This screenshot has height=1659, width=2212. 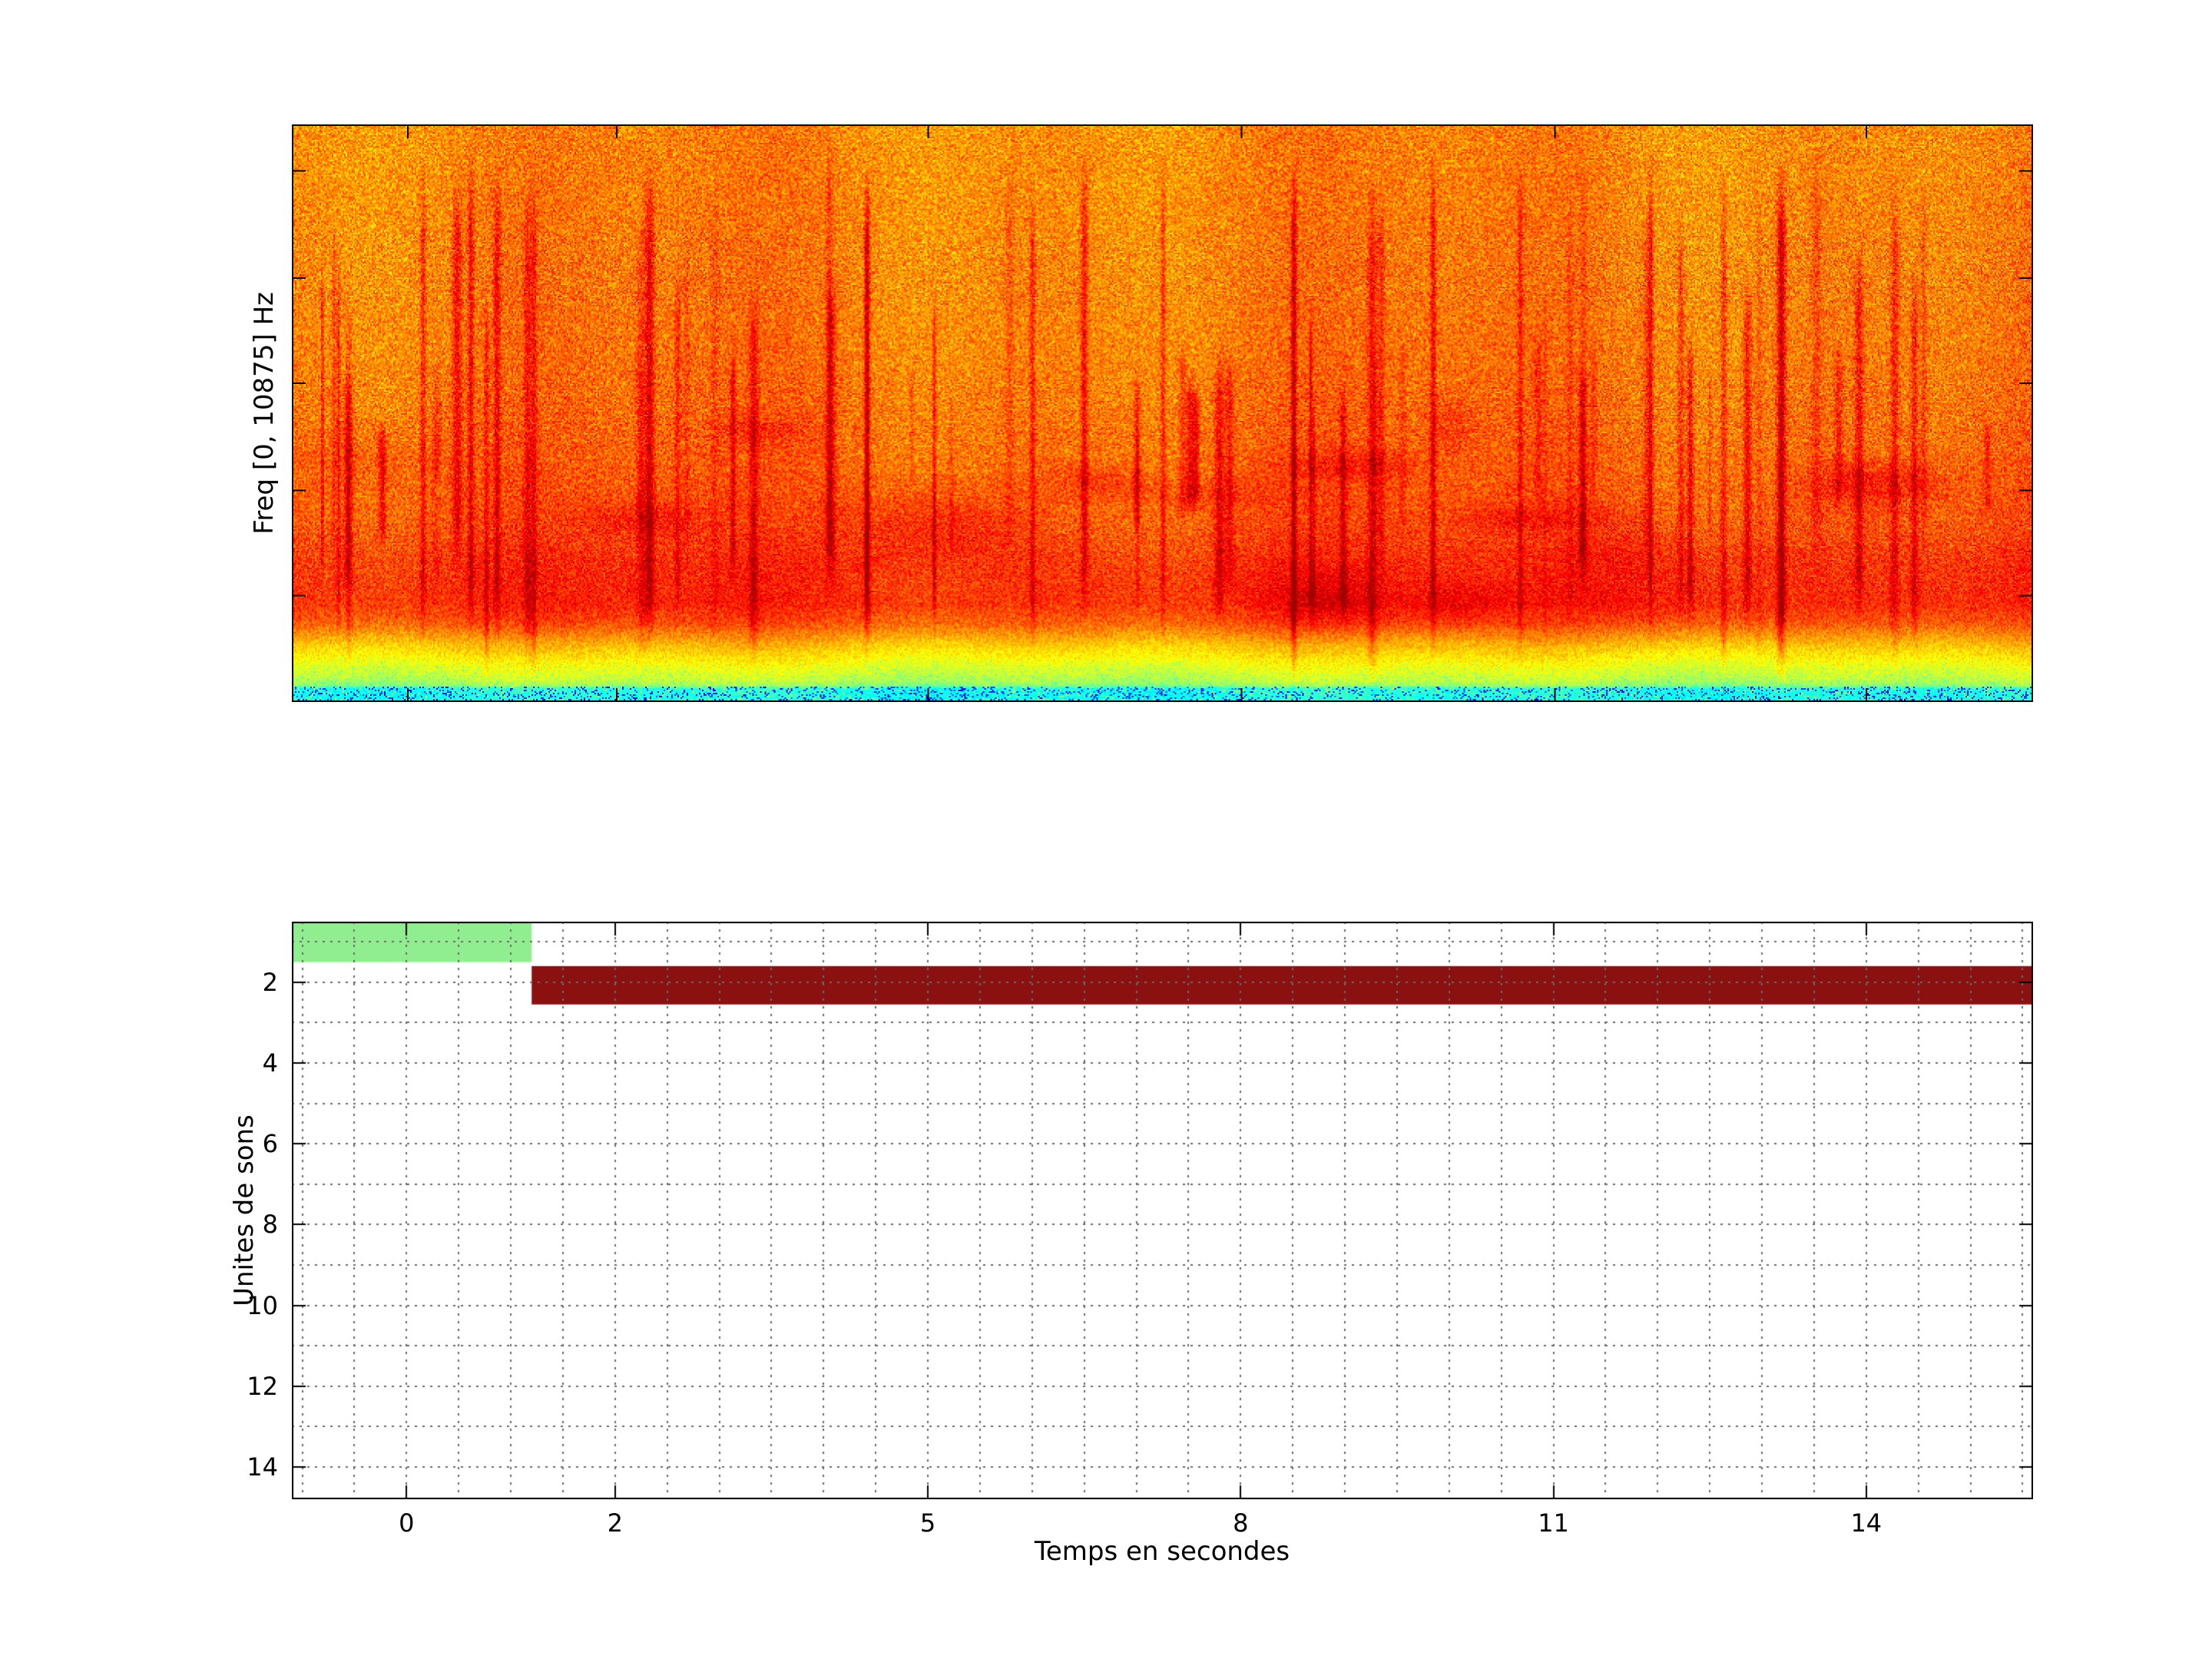 What do you see at coordinates (263, 1386) in the screenshot?
I see `y-tick-label-12: 12` at bounding box center [263, 1386].